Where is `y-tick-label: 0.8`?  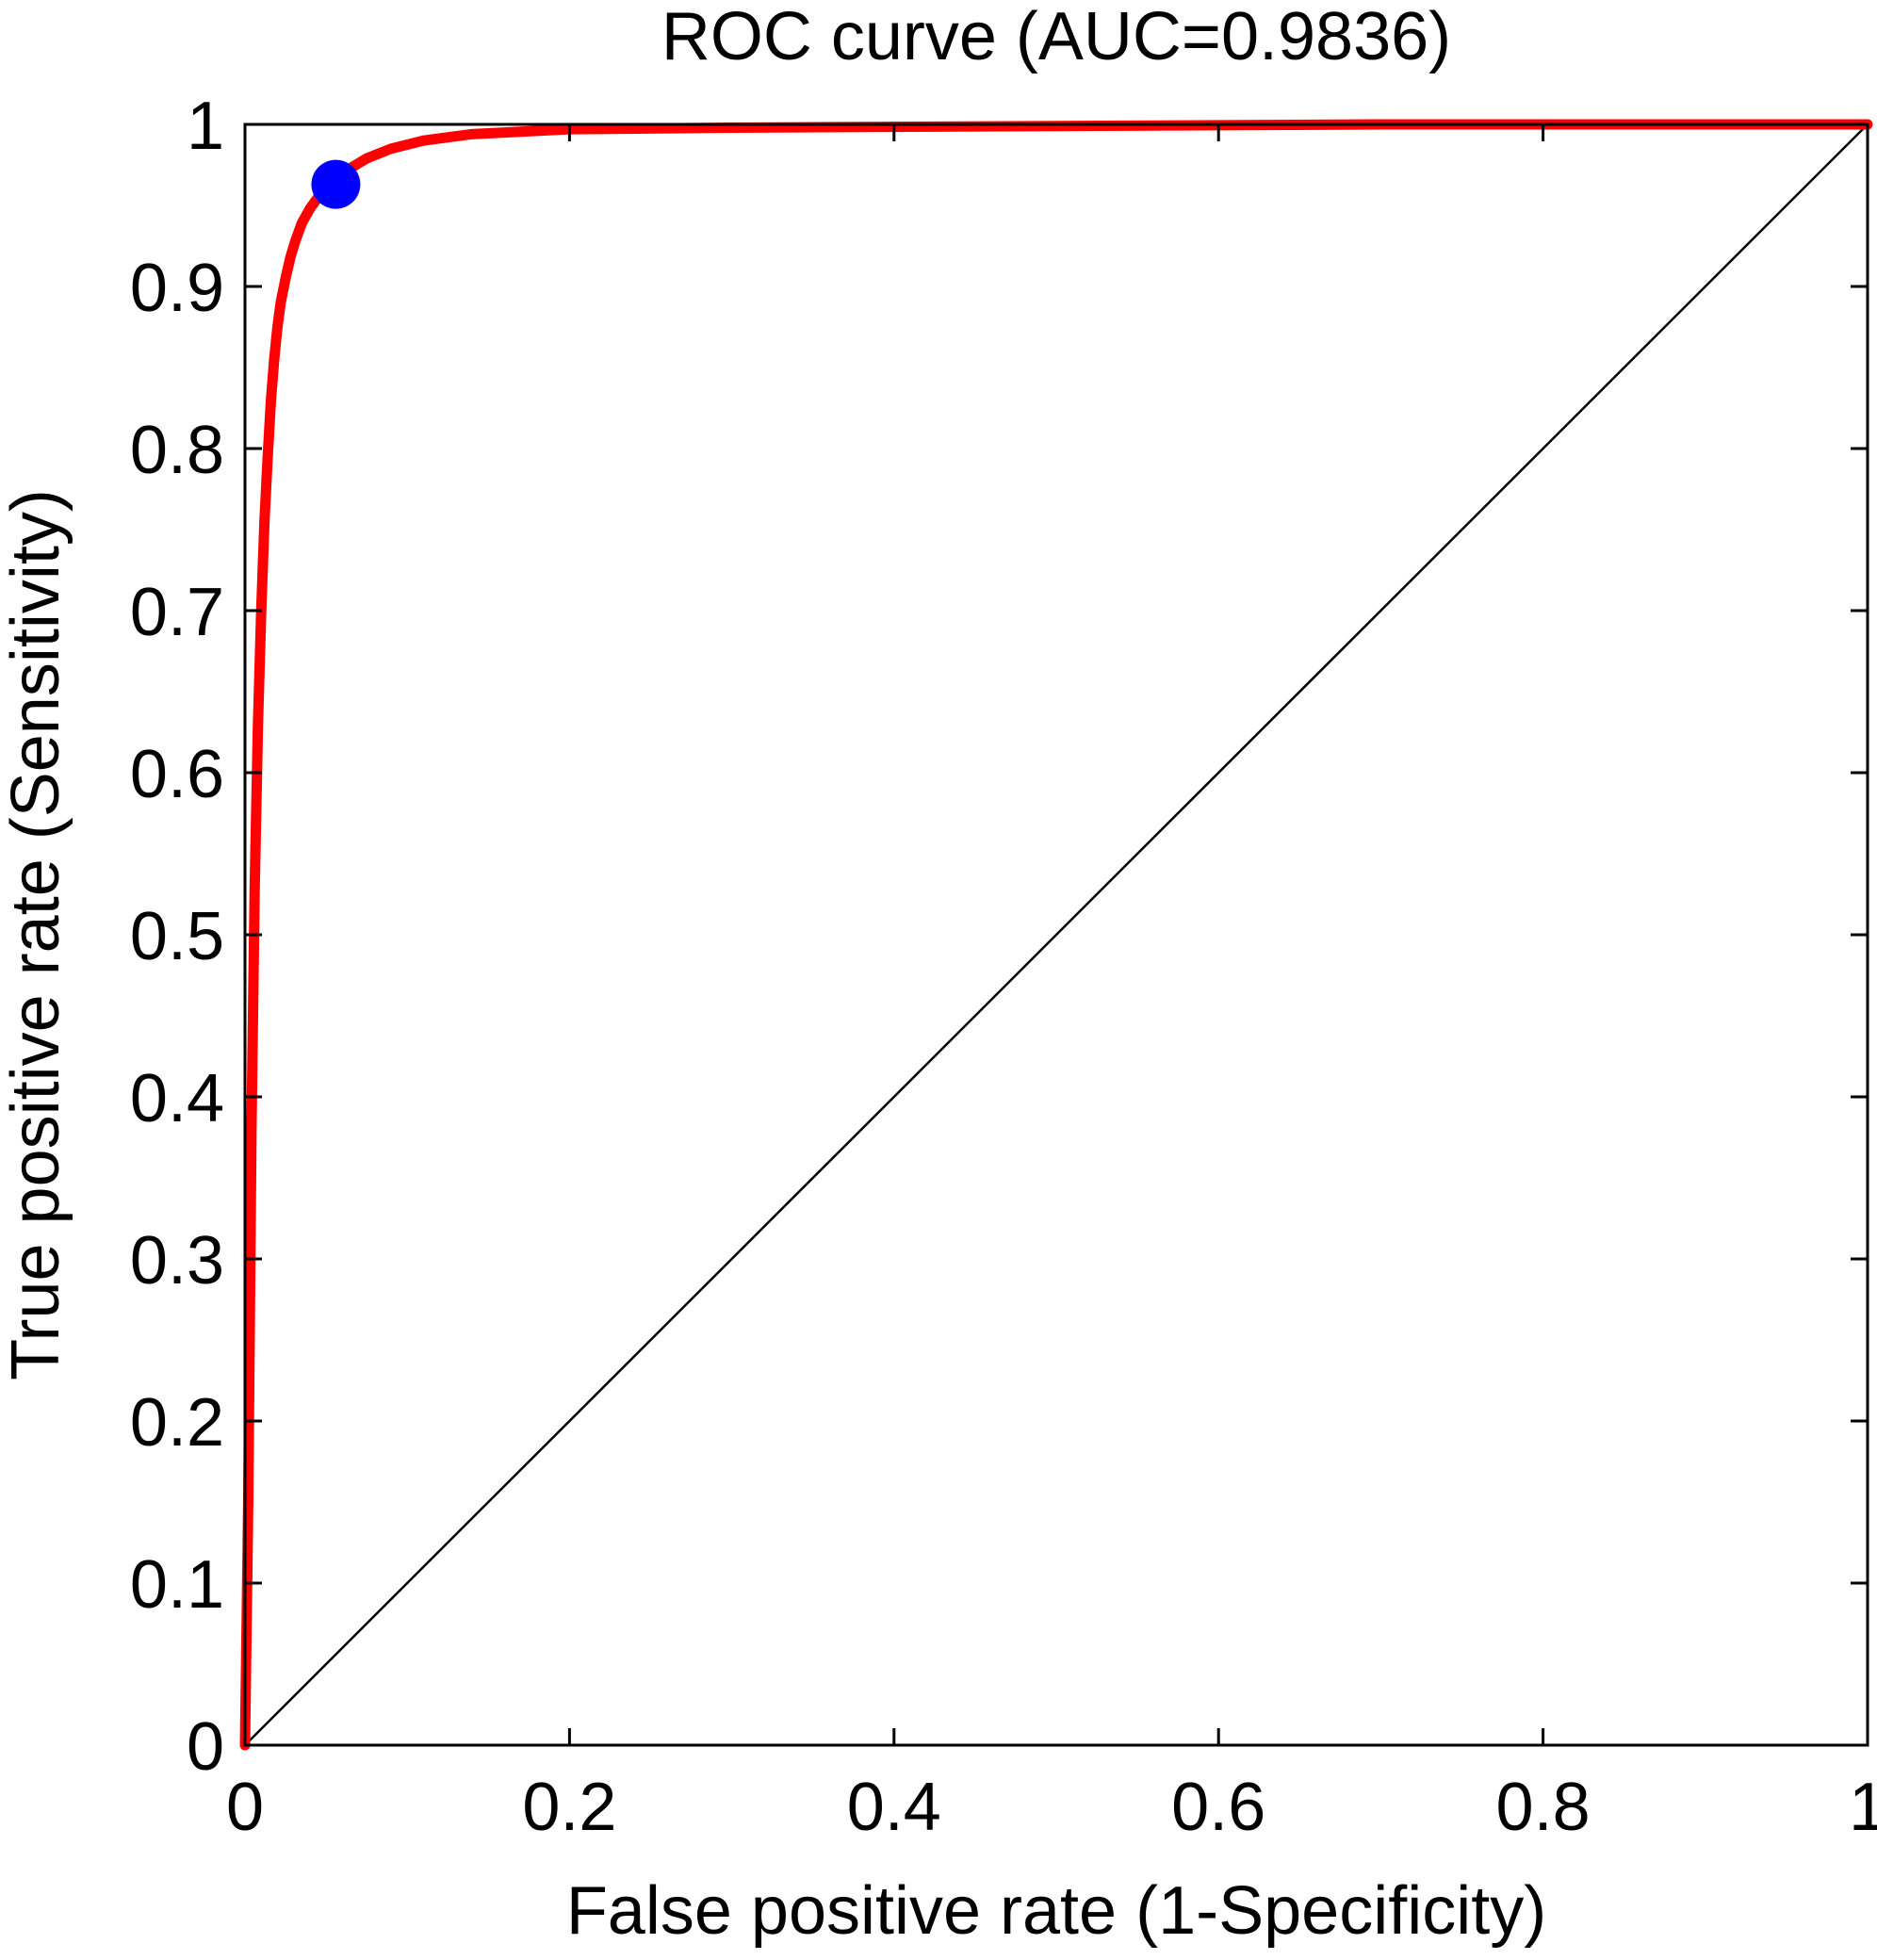 y-tick-label: 0.8 is located at coordinates (177, 450).